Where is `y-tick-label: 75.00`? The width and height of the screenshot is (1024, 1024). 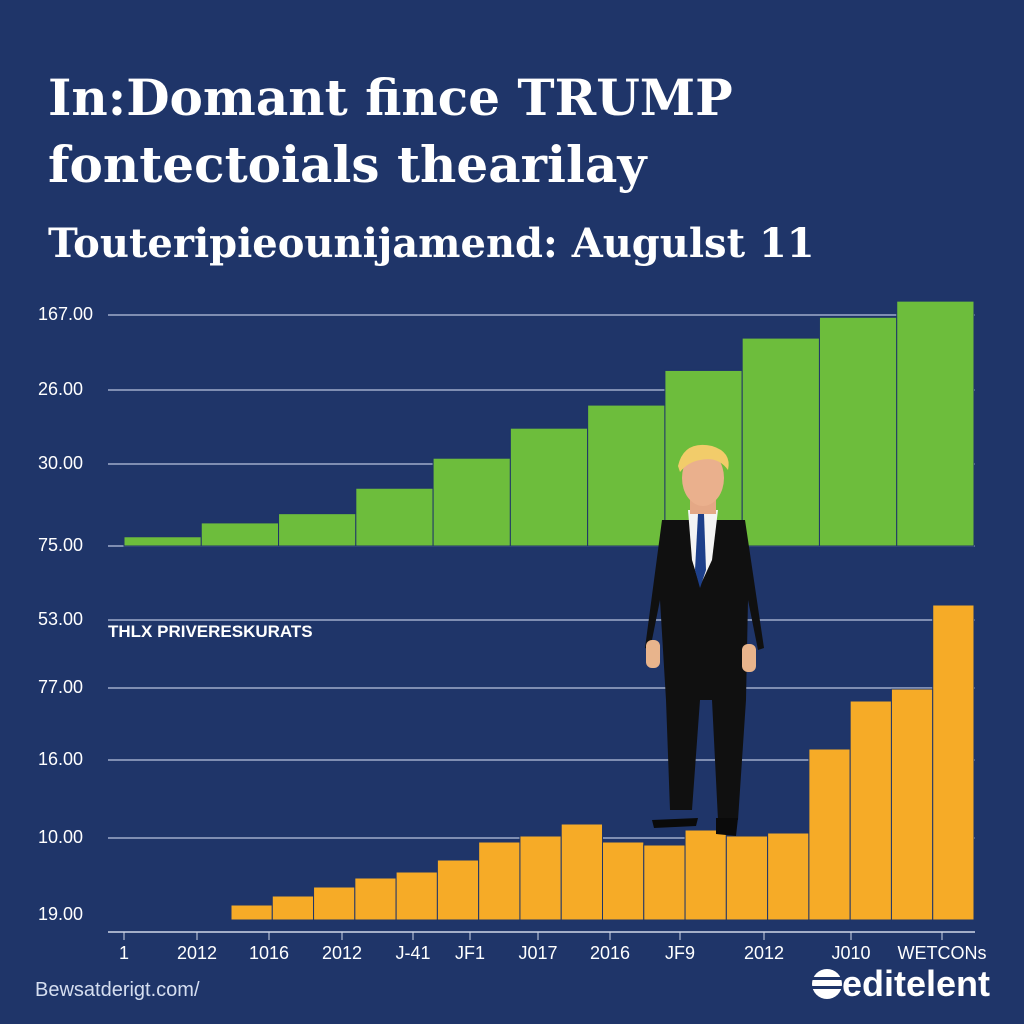
y-tick-label: 75.00 is located at coordinates (60, 545).